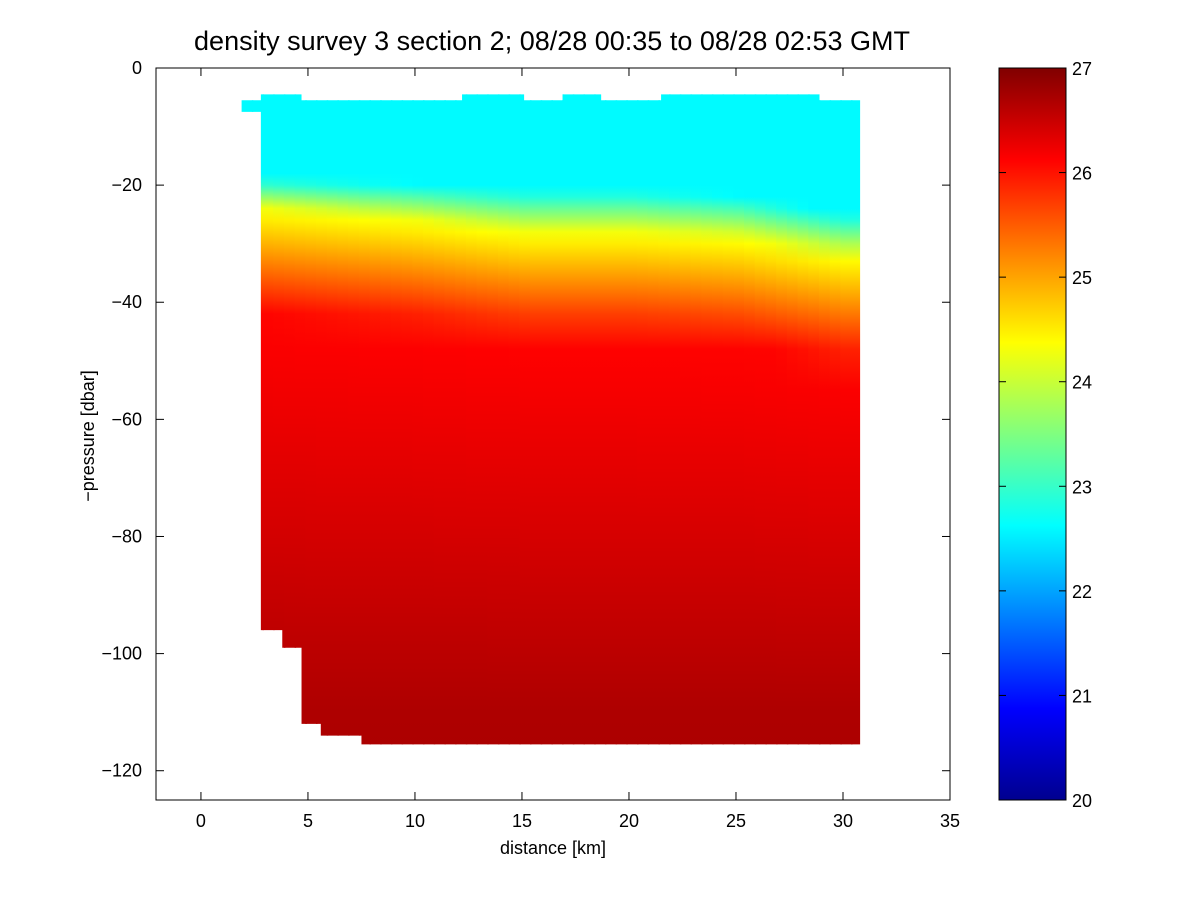 This screenshot has width=1201, height=901. Describe the element at coordinates (950, 821) in the screenshot. I see `x-tick-label: 35` at that location.